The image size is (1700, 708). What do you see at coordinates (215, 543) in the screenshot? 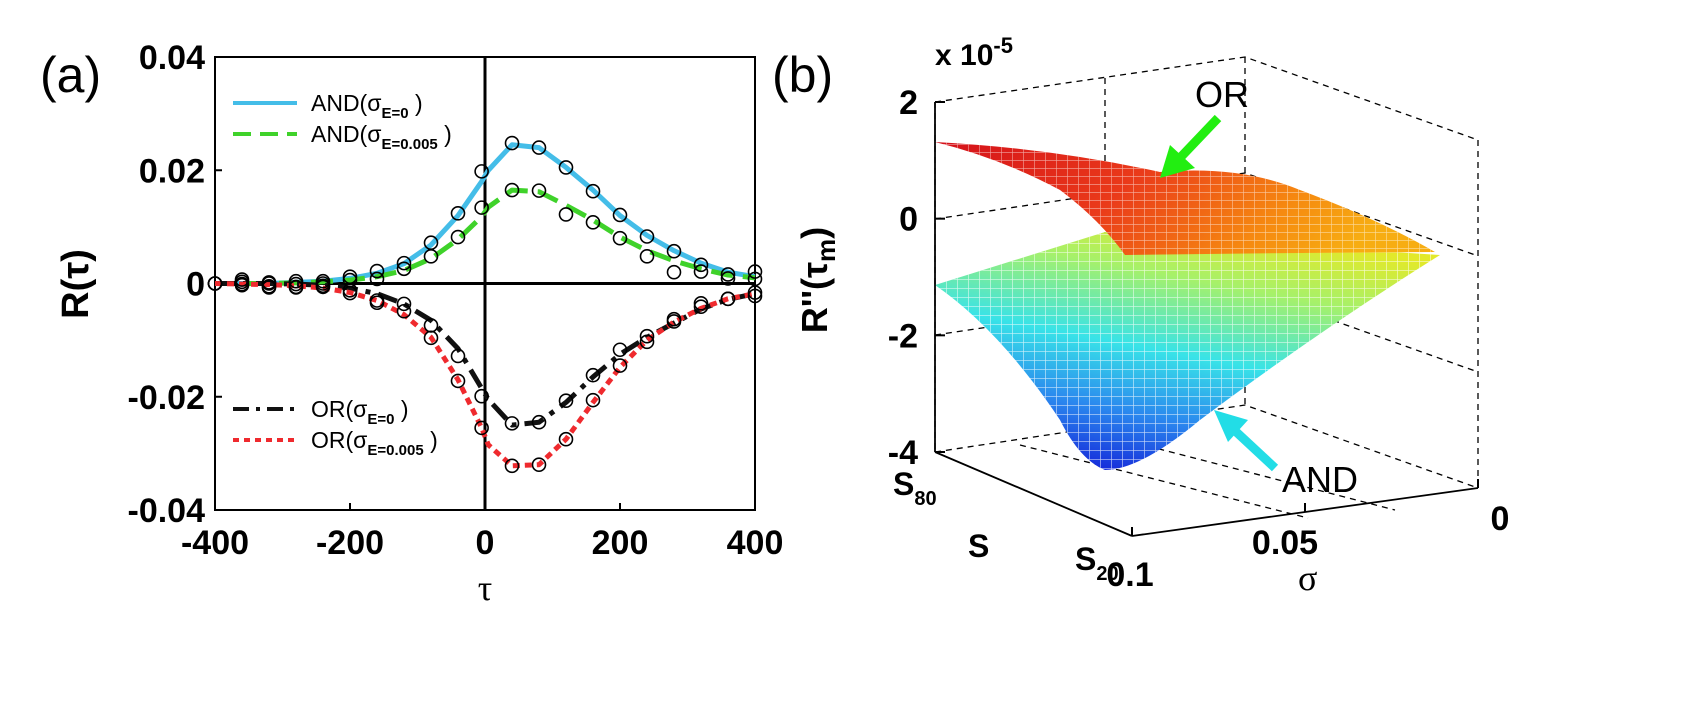
I see `x-tick-label: -400` at bounding box center [215, 543].